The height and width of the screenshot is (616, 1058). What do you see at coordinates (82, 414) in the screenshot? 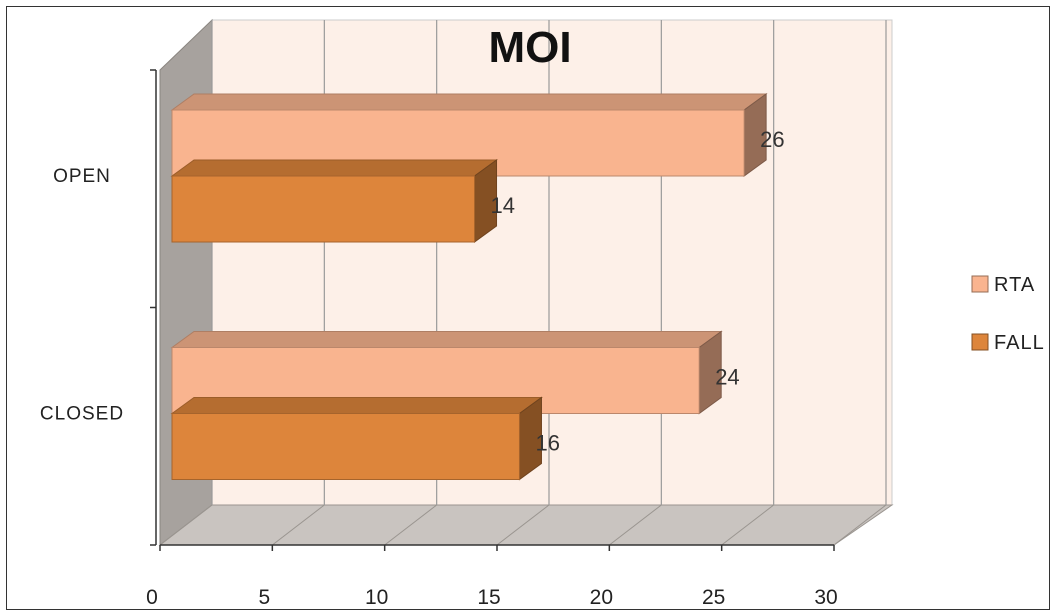
I see `category-label: CLOSED` at bounding box center [82, 414].